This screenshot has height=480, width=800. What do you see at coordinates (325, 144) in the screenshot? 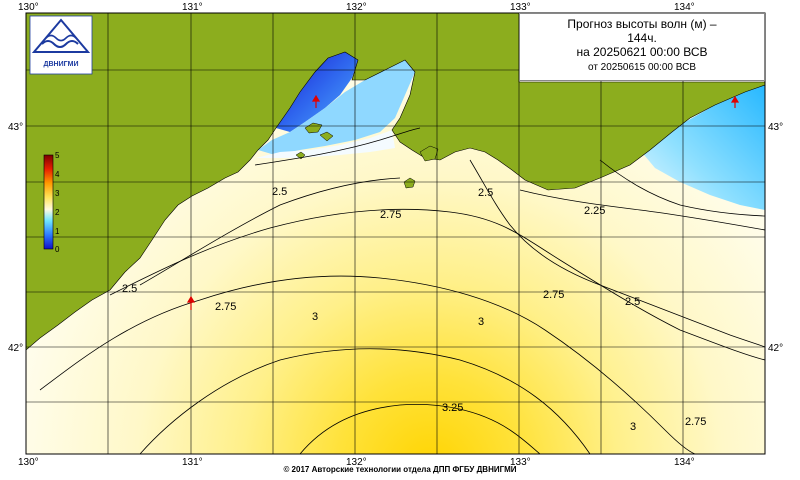
I see `bay-white-waves` at bounding box center [325, 144].